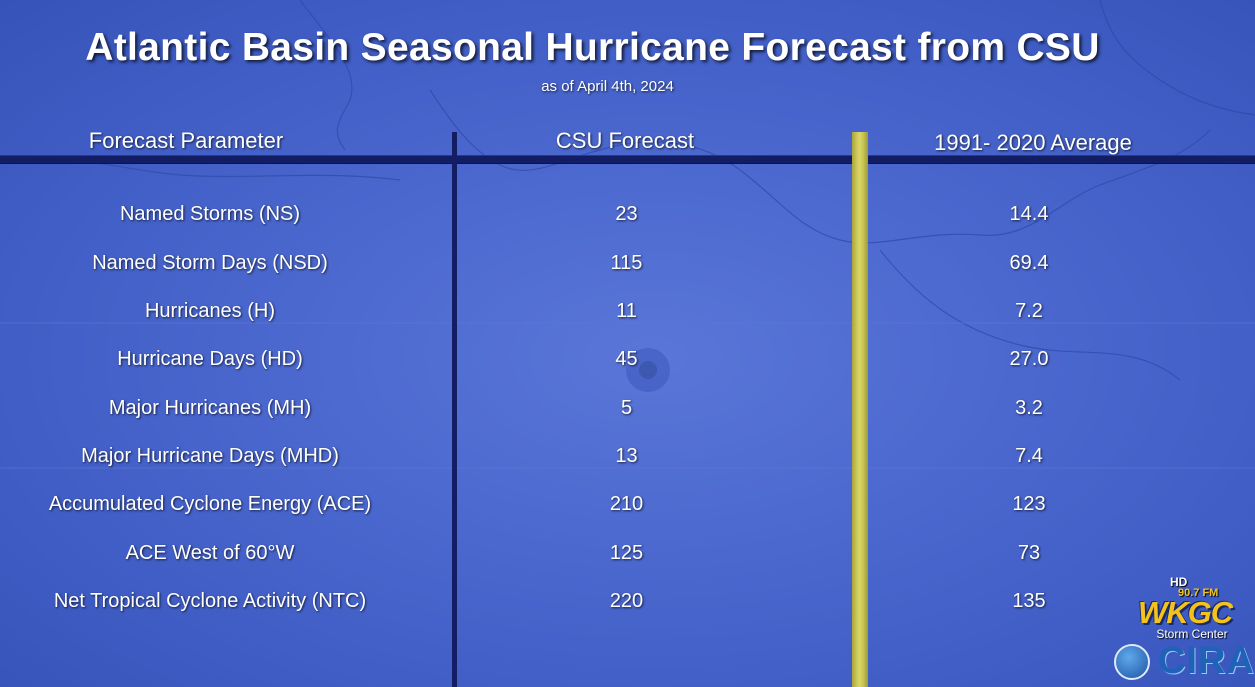 Image resolution: width=1255 pixels, height=687 pixels. I want to click on table-row: Hurricane Days (HD) 45 27.0, so click(627, 363).